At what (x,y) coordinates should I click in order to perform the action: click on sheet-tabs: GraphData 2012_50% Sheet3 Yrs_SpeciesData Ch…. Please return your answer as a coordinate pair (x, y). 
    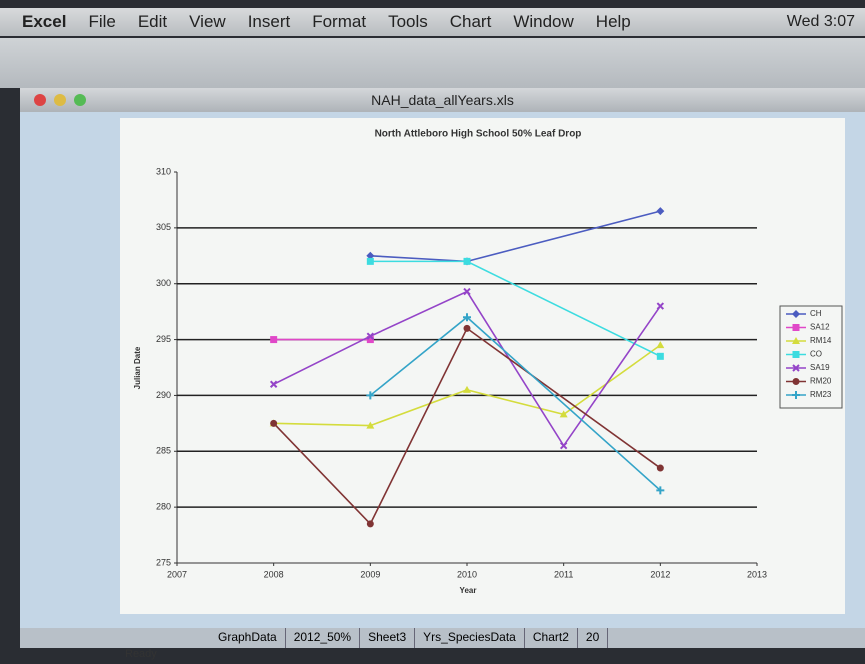
    Looking at the image, I should click on (442, 638).